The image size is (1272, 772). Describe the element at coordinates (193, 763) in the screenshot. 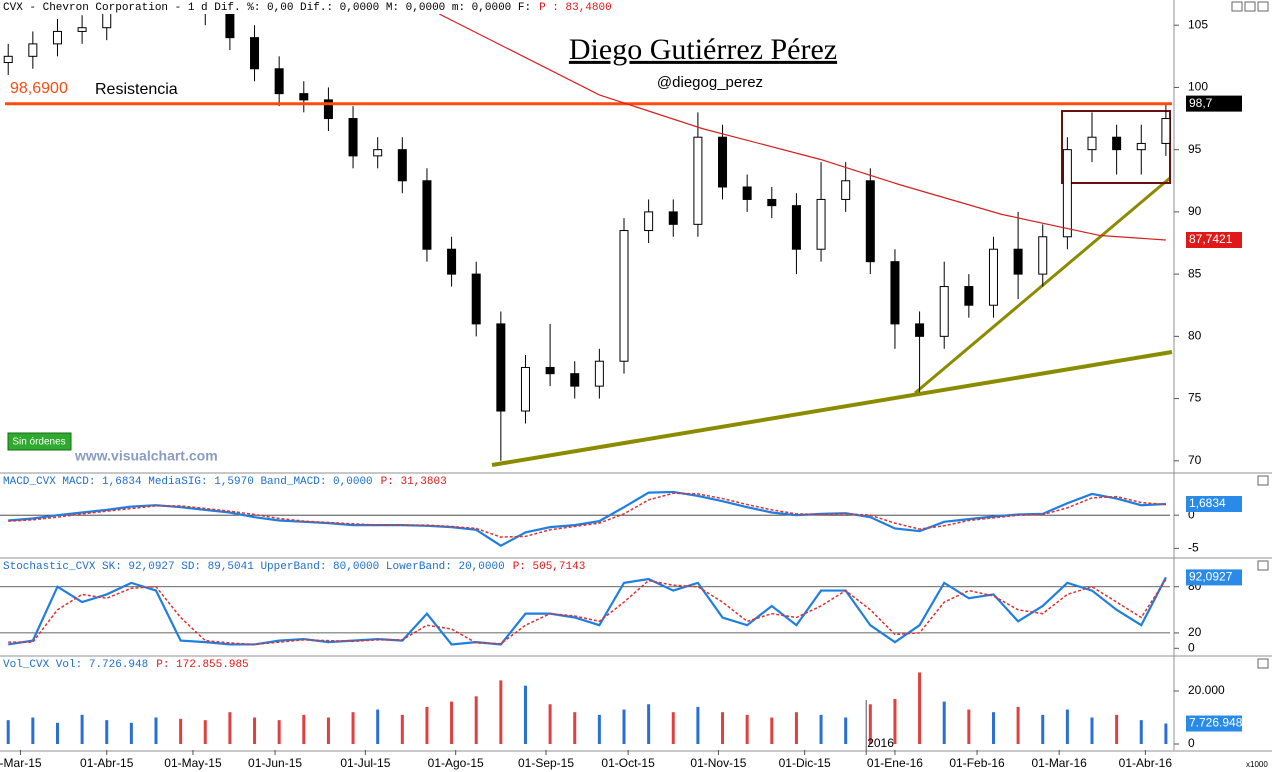

I see `x-tick-label: 01-May-15` at that location.